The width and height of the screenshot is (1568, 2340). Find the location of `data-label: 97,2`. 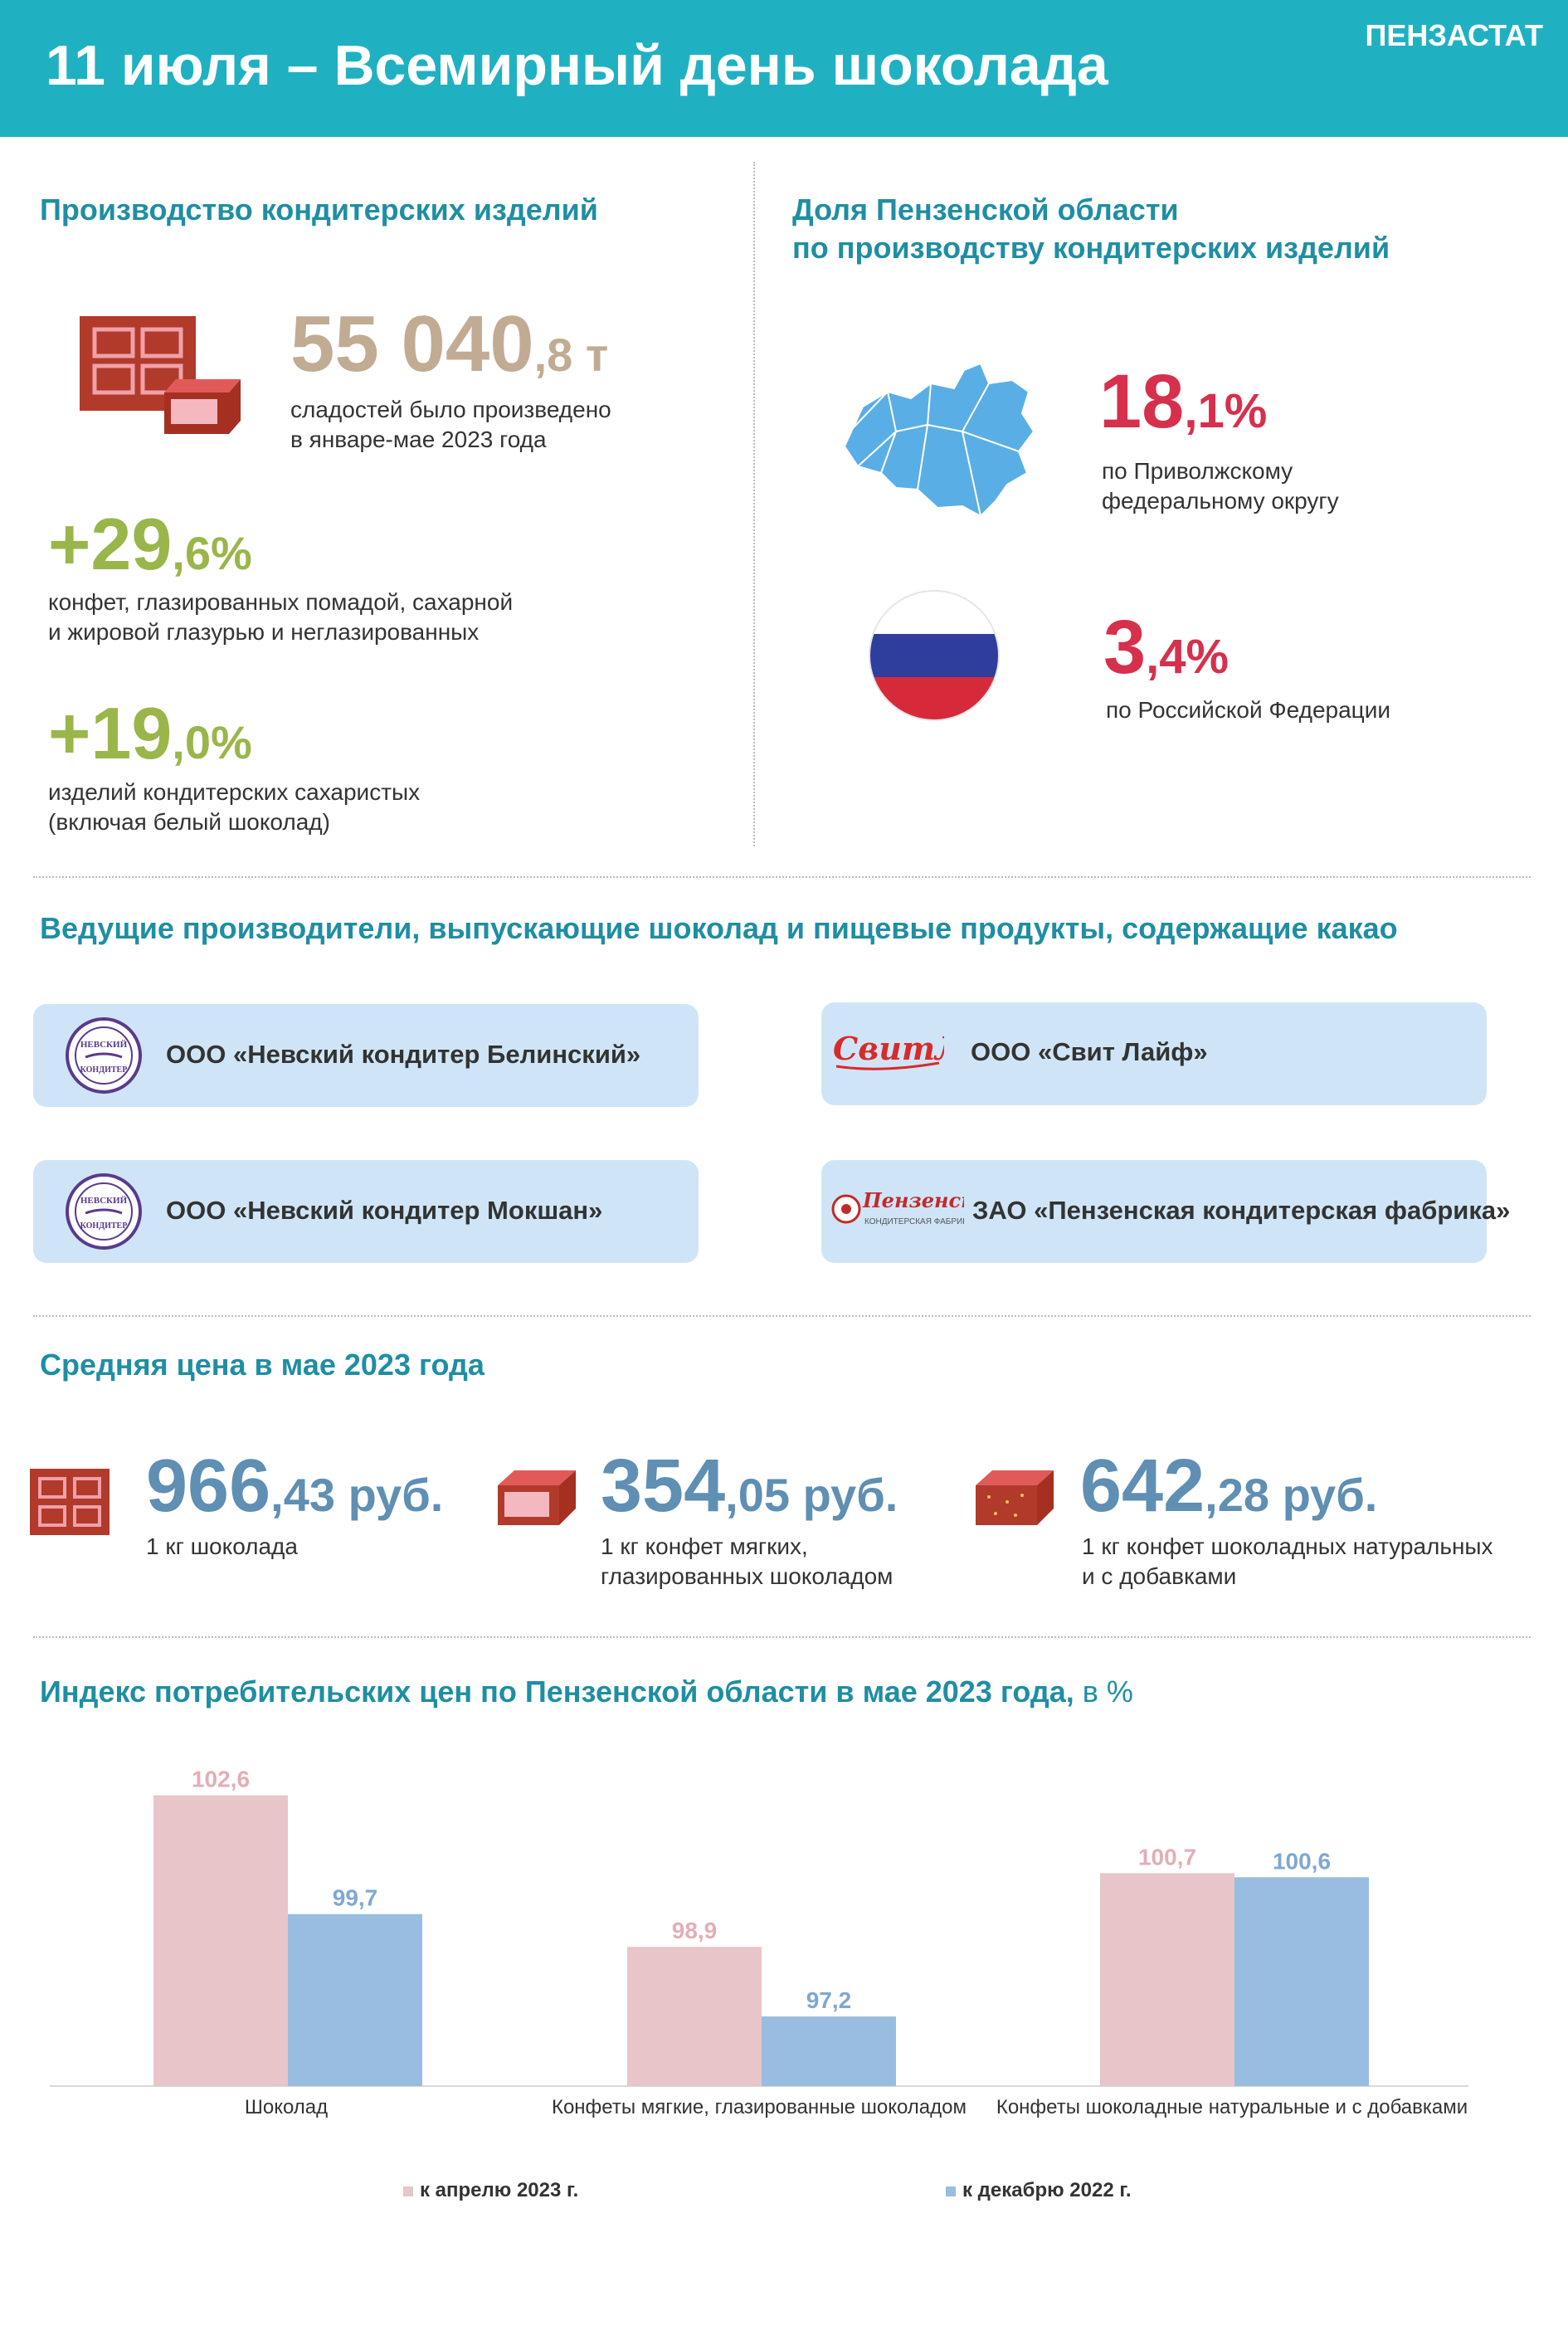

data-label: 97,2 is located at coordinates (829, 2000).